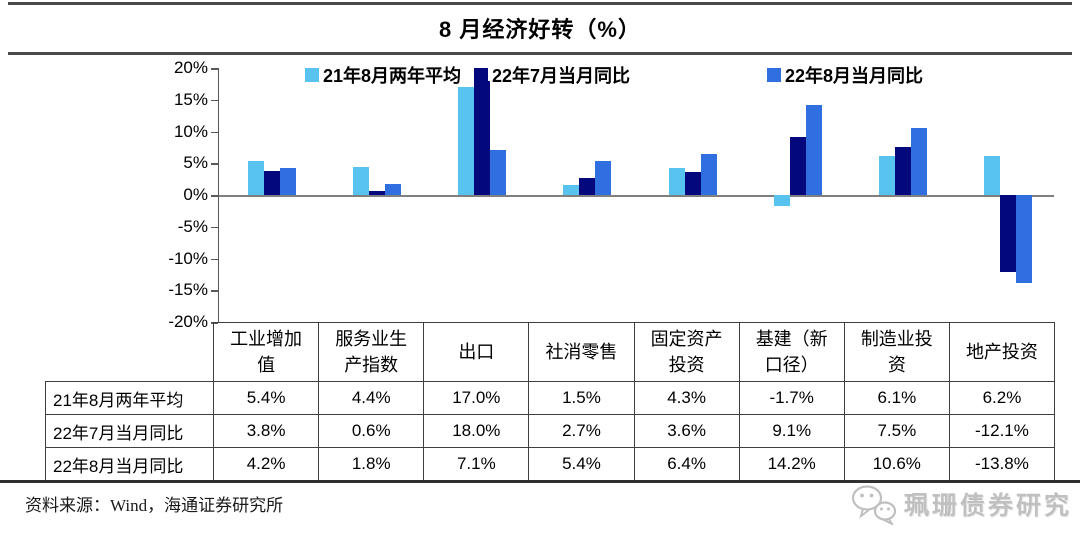 This screenshot has width=1080, height=555. What do you see at coordinates (561, 76) in the screenshot?
I see `legend-label: 22年7月当月同比` at bounding box center [561, 76].